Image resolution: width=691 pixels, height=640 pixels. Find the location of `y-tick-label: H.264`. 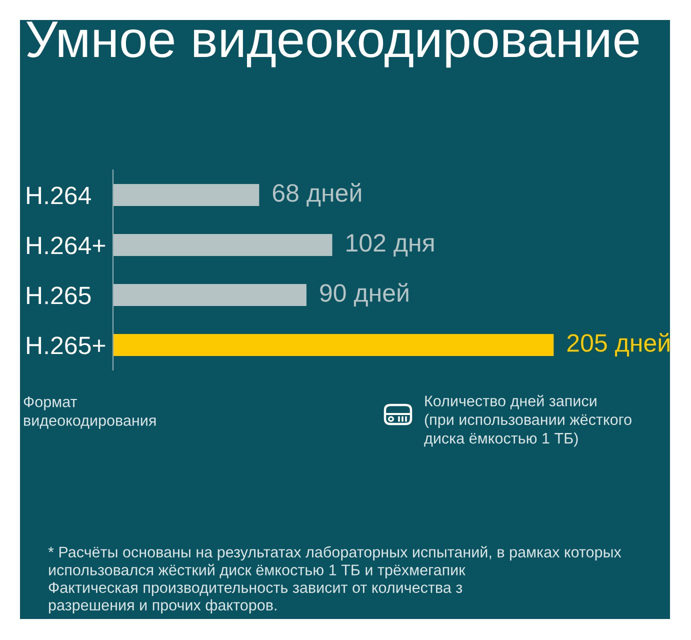

y-tick-label: H.264 is located at coordinates (59, 195).